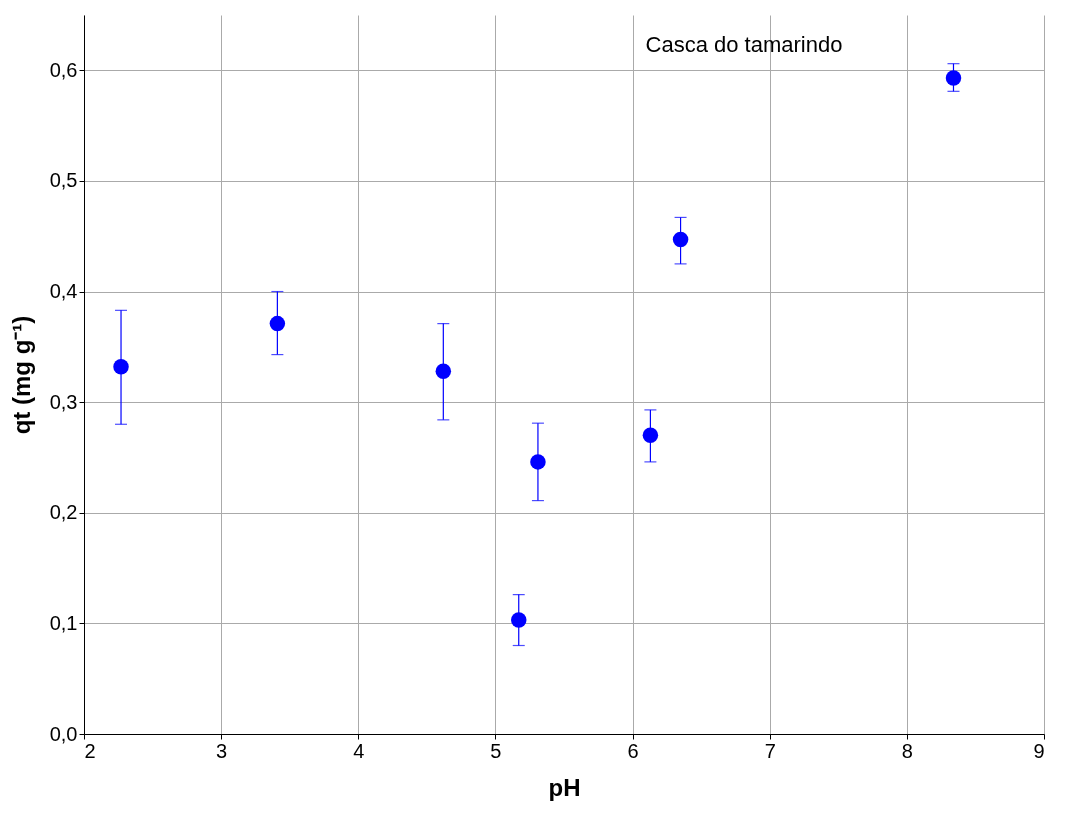  What do you see at coordinates (63, 401) in the screenshot?
I see `y-tick-label: 0,3` at bounding box center [63, 401].